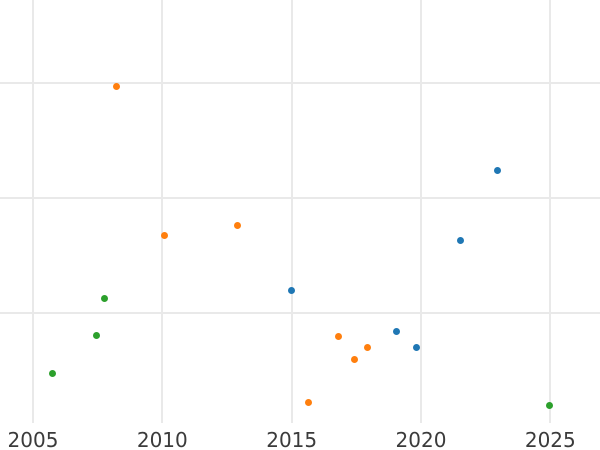 This screenshot has height=450, width=600. Describe the element at coordinates (162, 439) in the screenshot. I see `x-tick-label: 2010` at that location.